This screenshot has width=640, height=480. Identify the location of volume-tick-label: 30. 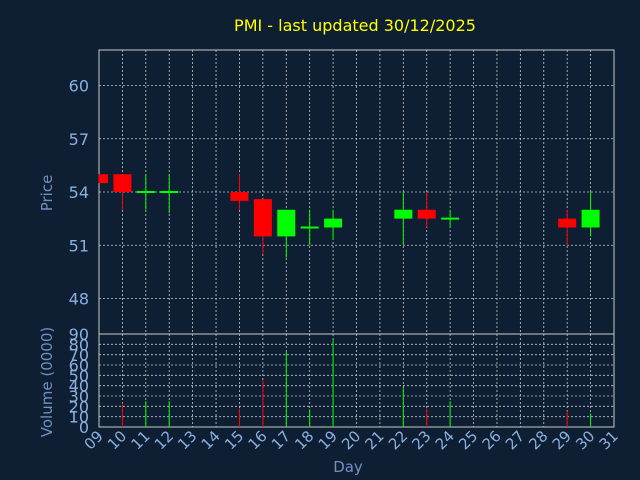
(79, 396).